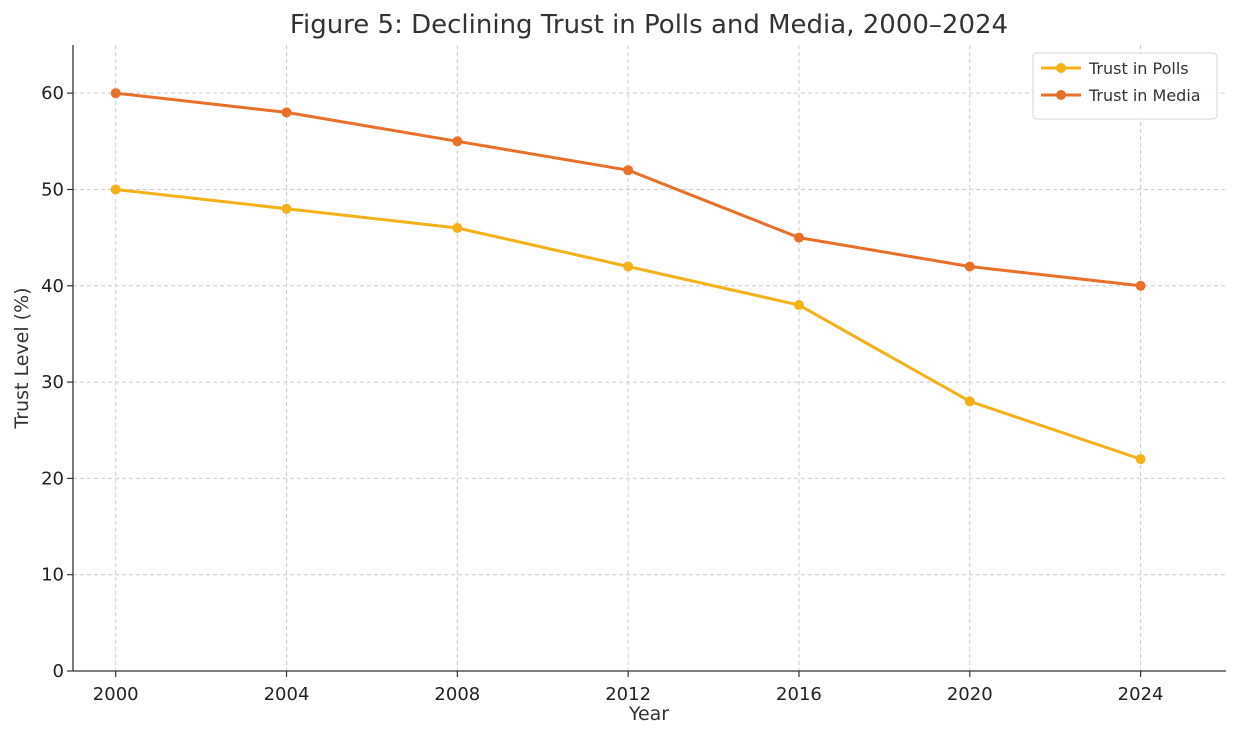  I want to click on legend-label-trust-in-media: Trust in Media, so click(1144, 95).